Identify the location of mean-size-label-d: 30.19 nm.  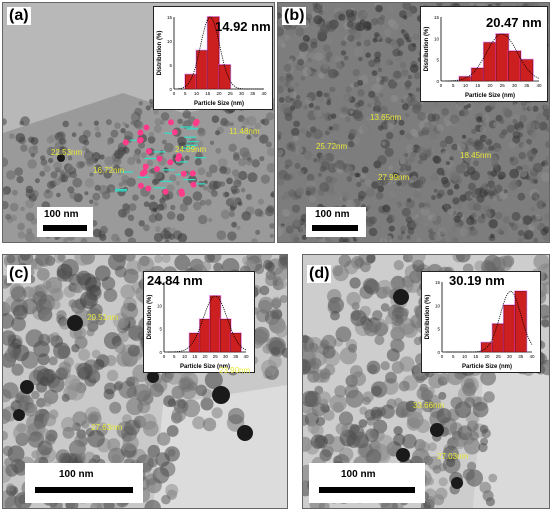
(477, 280).